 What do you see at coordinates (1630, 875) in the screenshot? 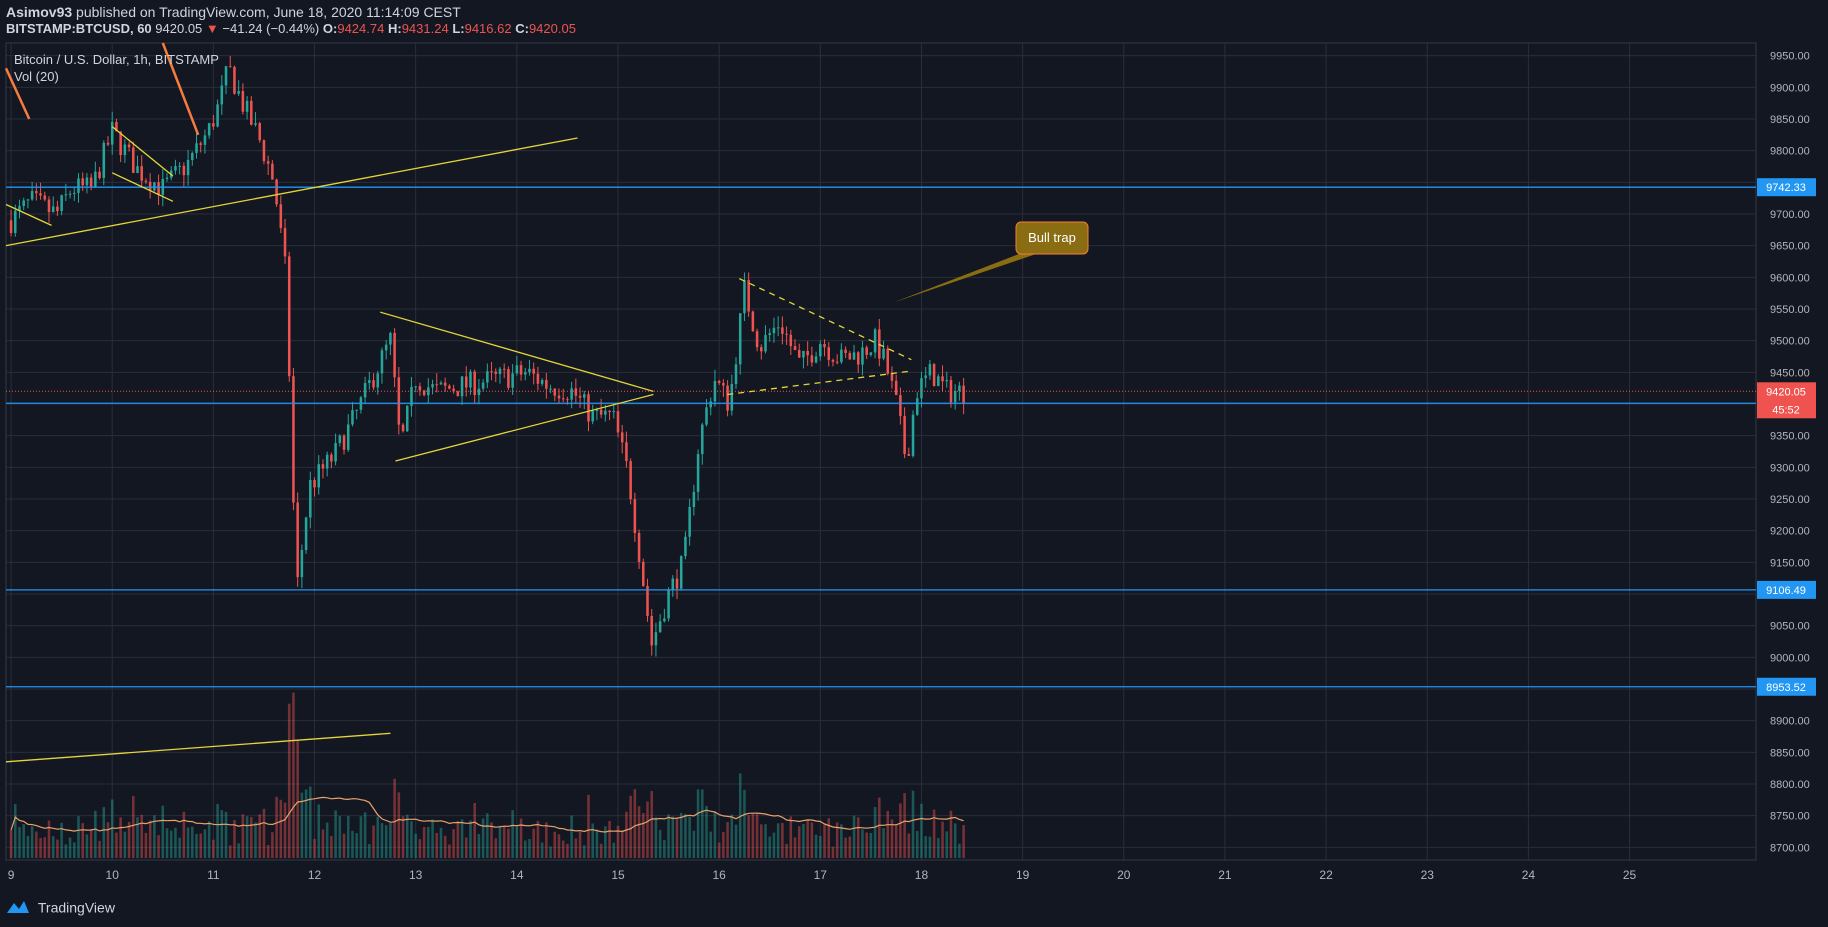
I see `x-tick-label: 25` at bounding box center [1630, 875].